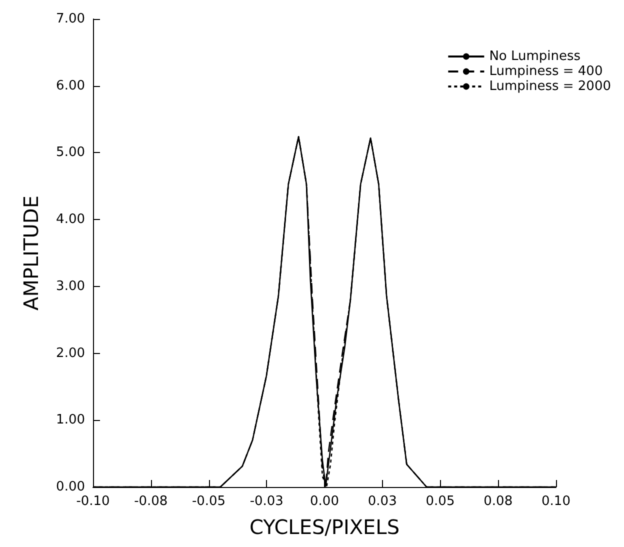  I want to click on x-tick-label: 0.08, so click(498, 501).